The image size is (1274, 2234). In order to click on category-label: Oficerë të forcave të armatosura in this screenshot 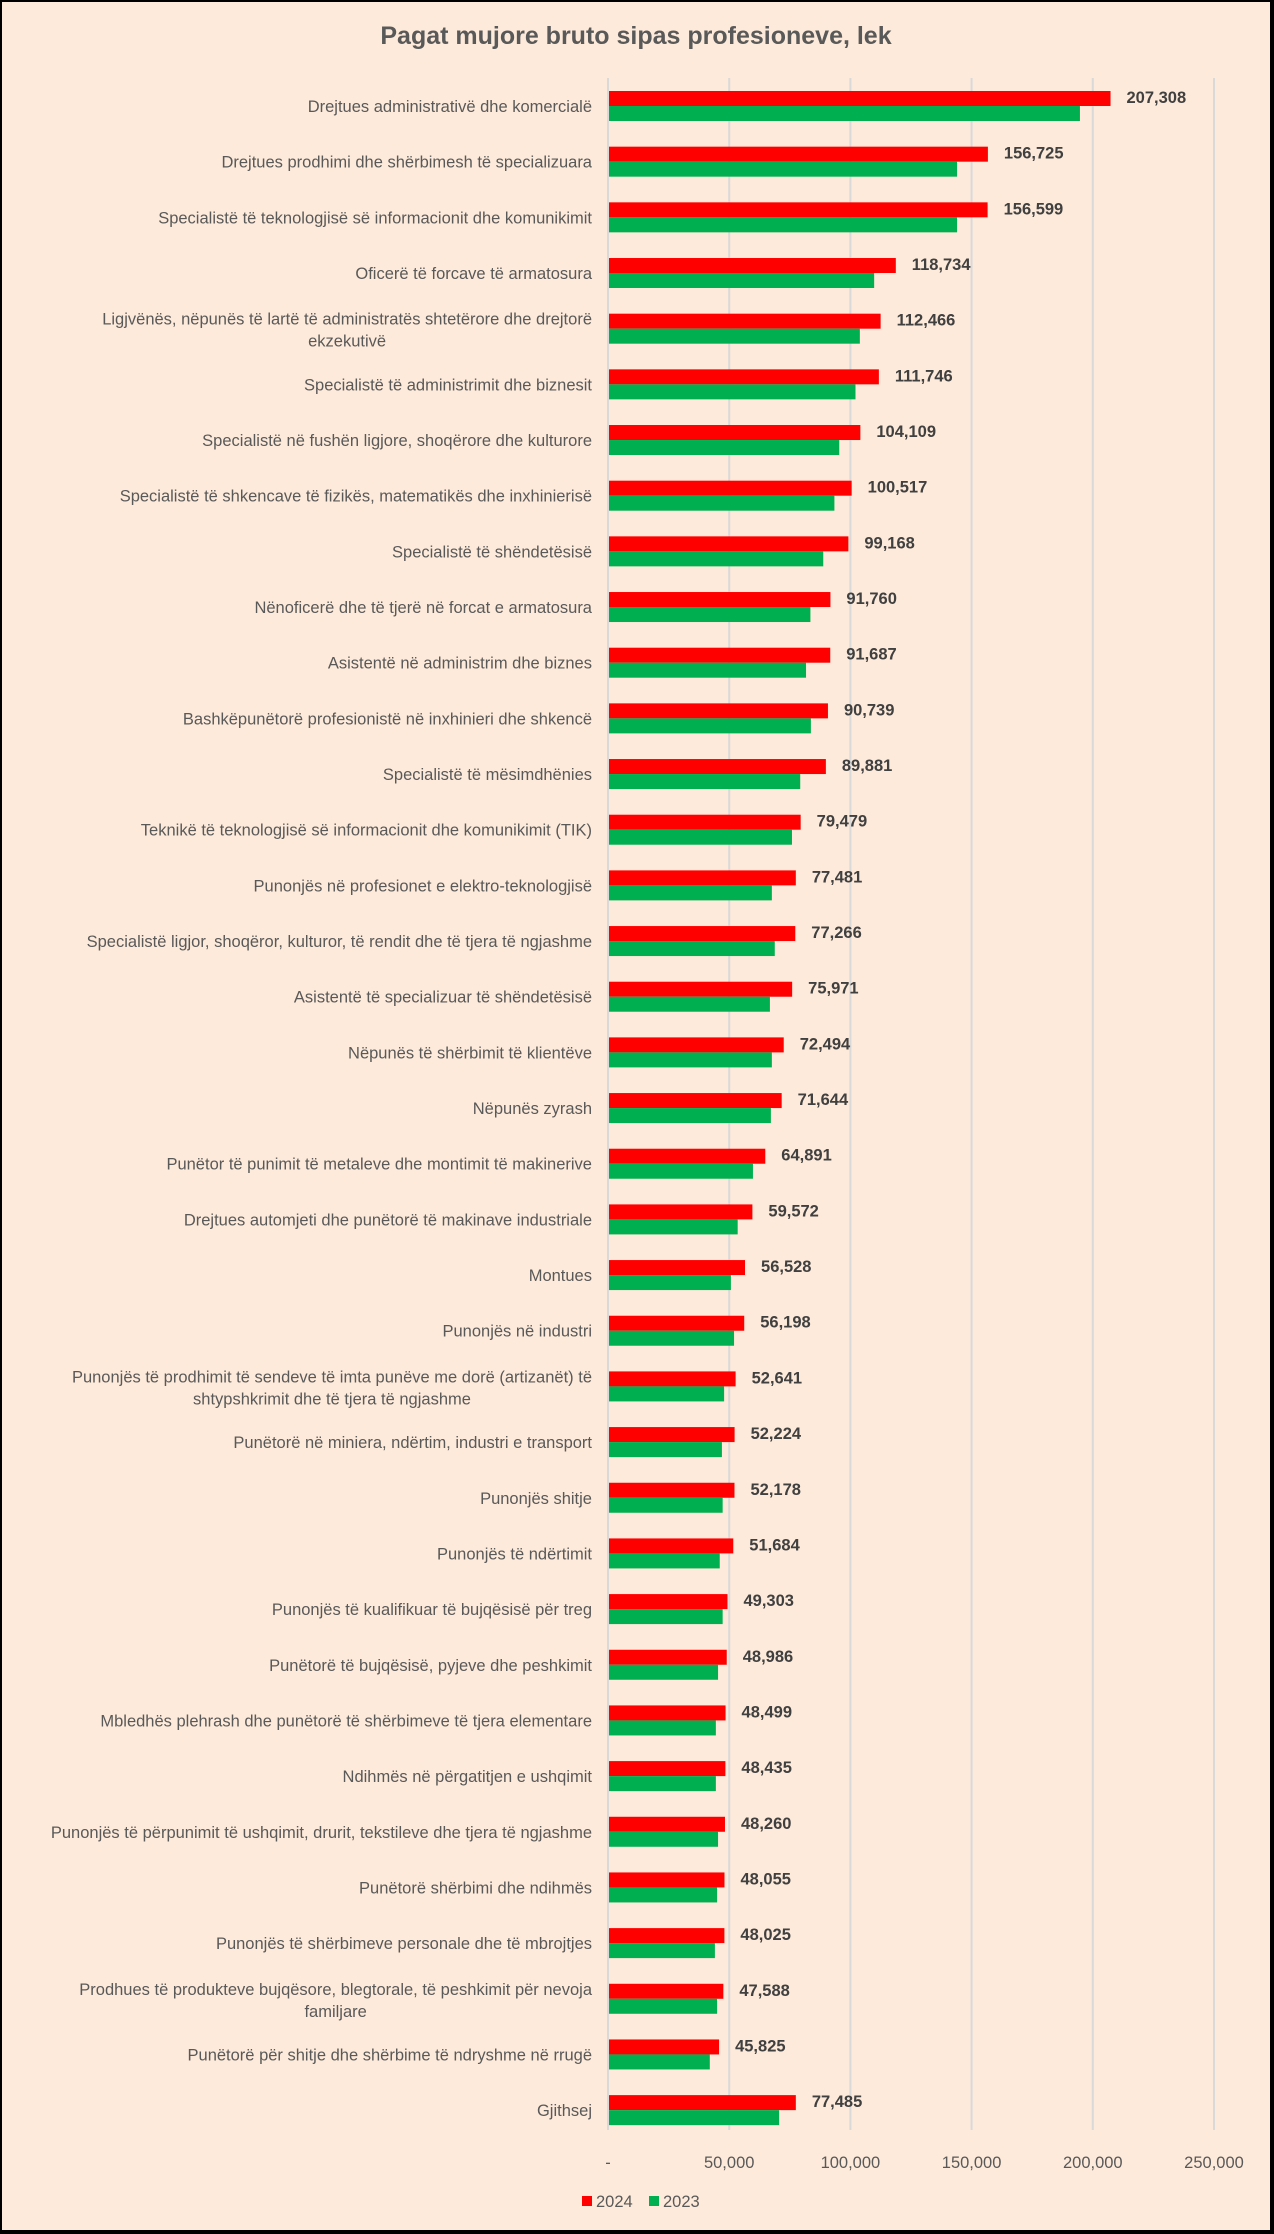, I will do `click(473, 274)`.